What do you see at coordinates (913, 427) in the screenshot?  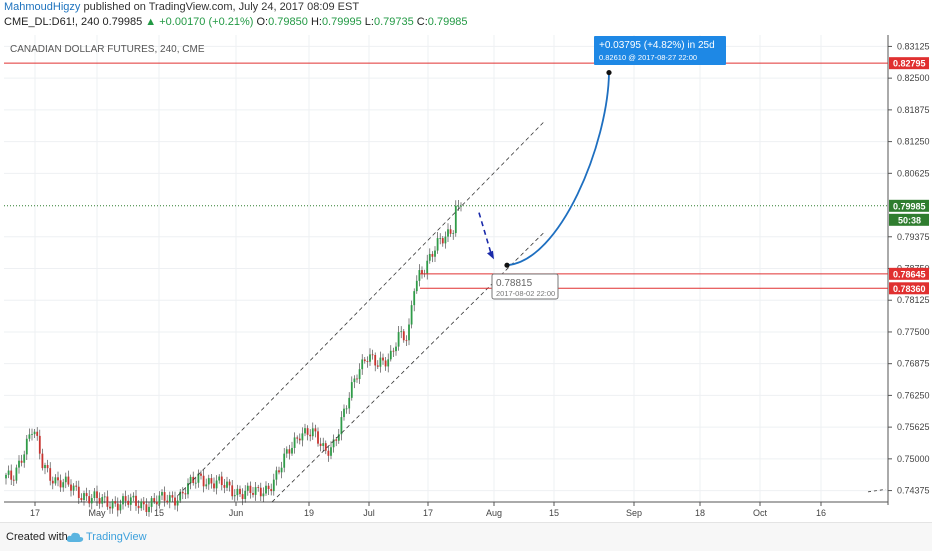 I see `y-tick-label: 0.75625` at bounding box center [913, 427].